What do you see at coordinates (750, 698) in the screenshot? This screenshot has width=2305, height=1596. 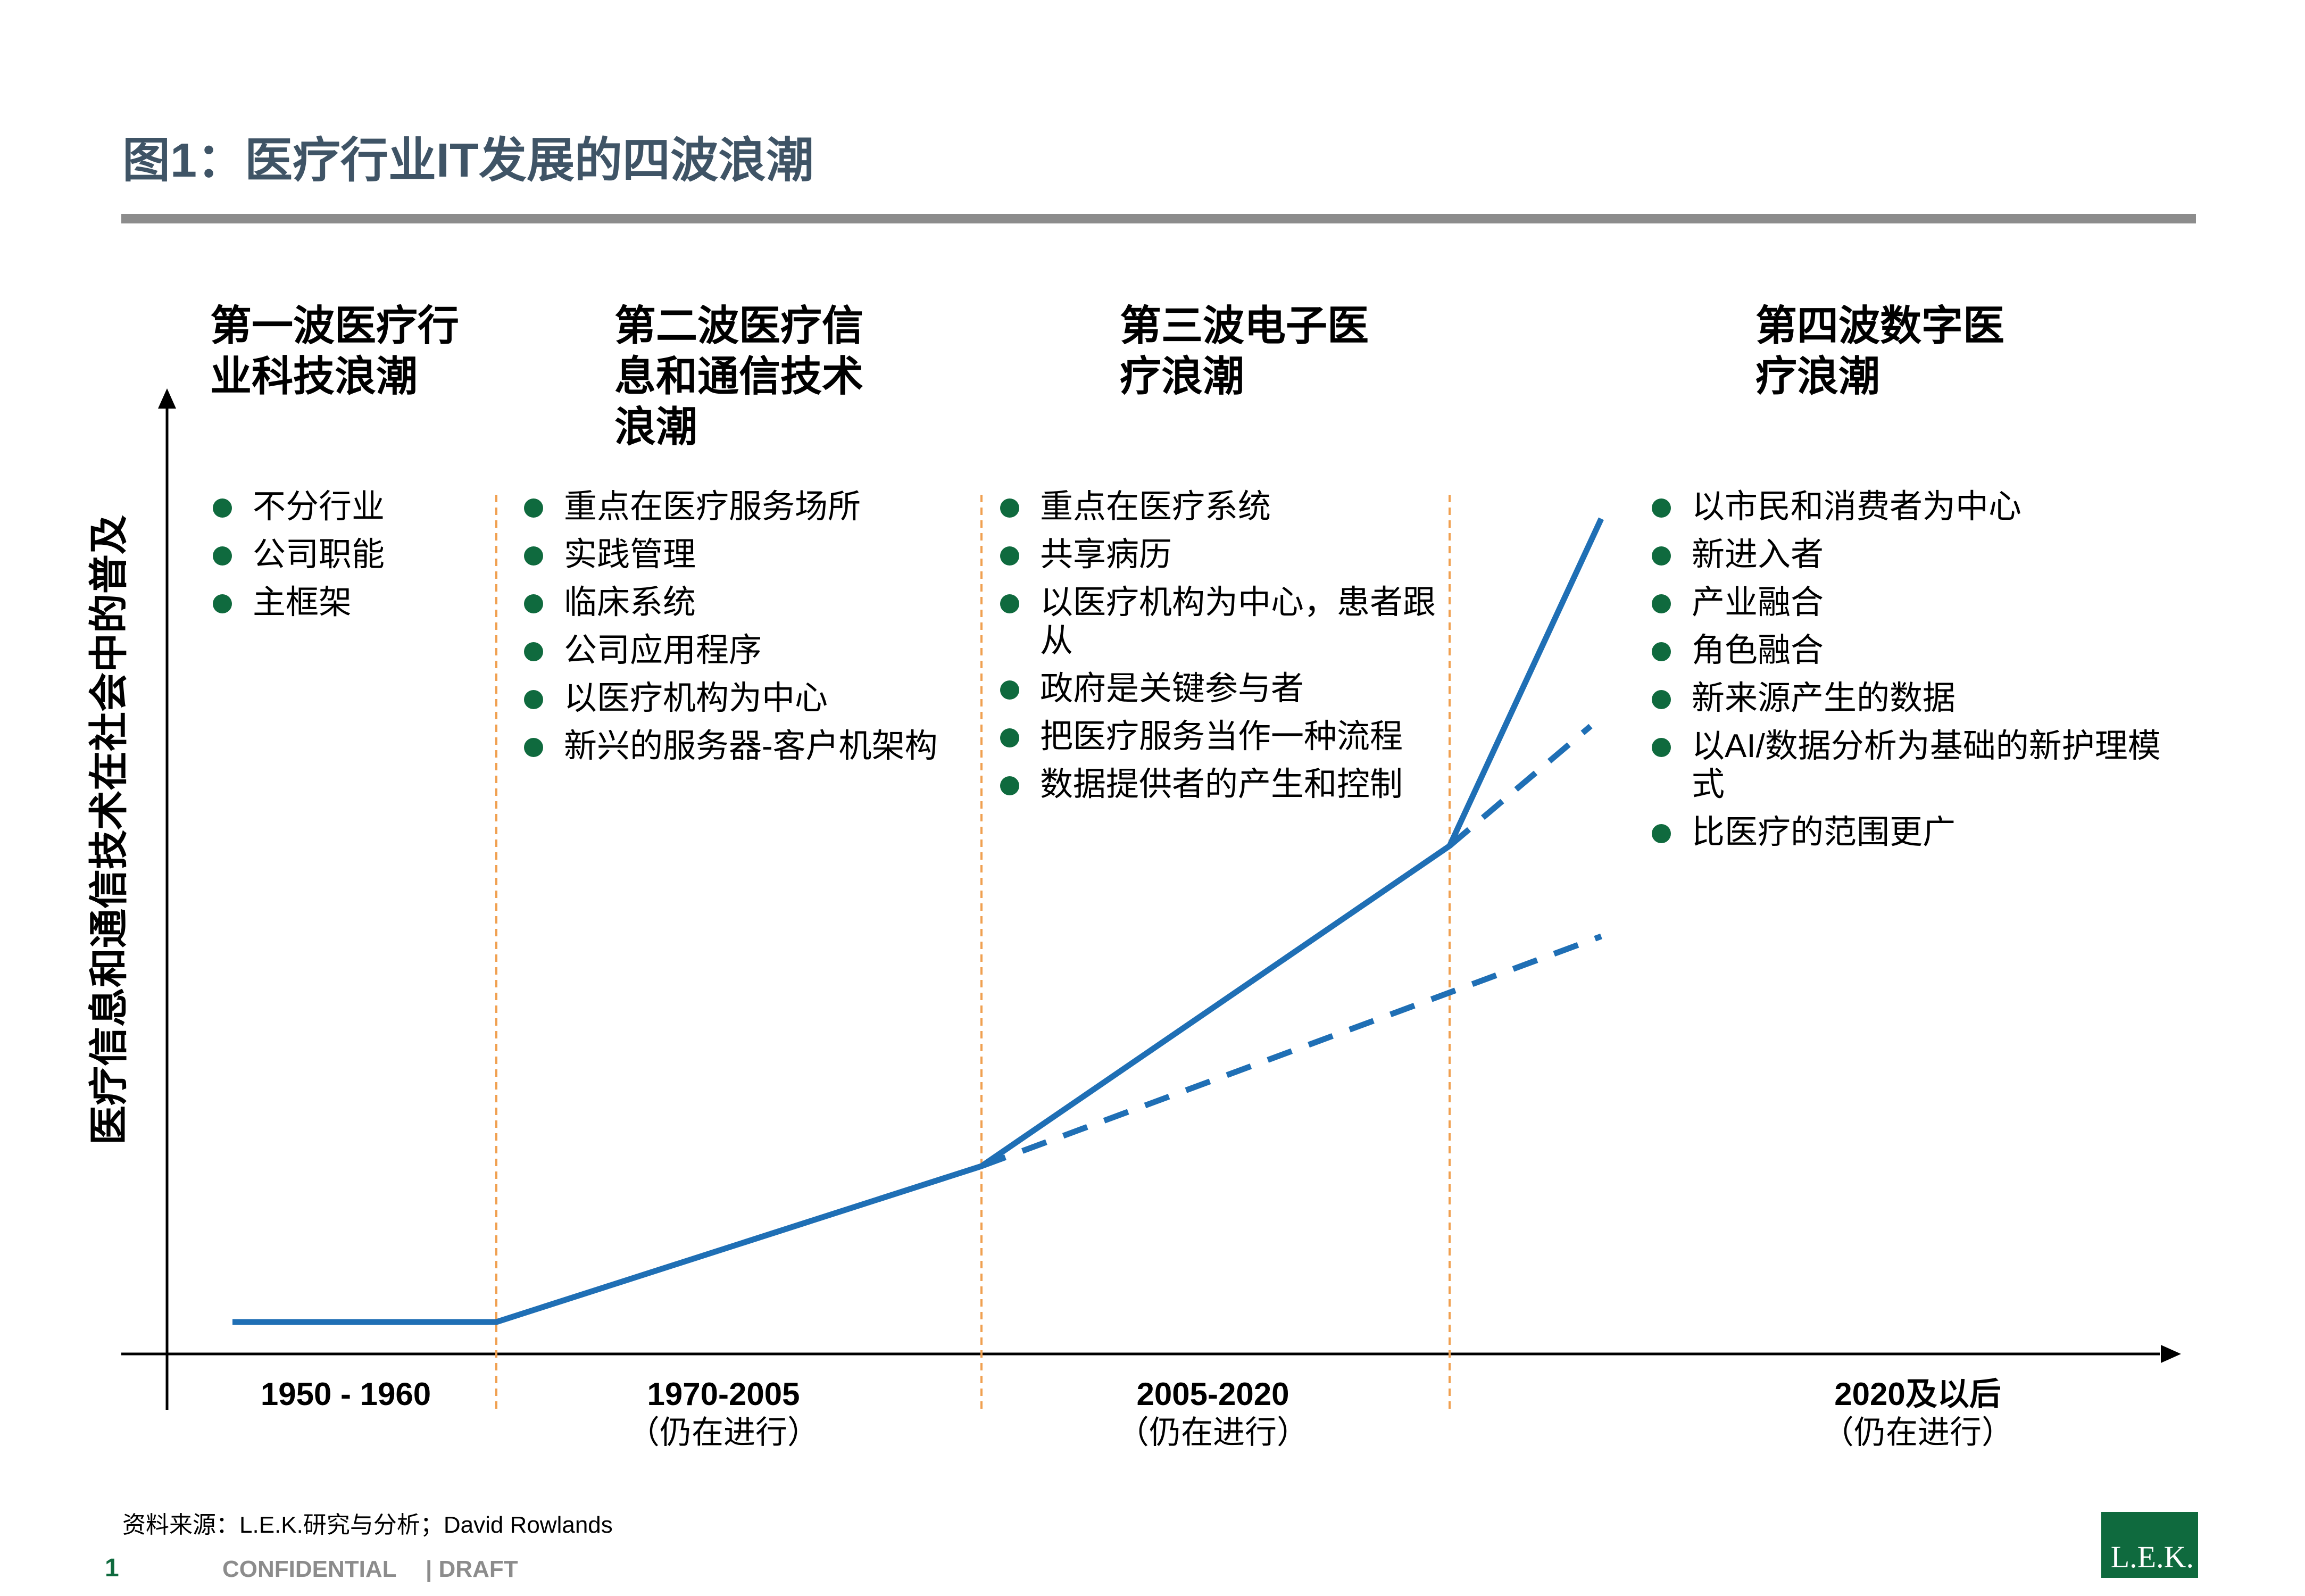 I see `bullet-item: 以医疗机构为中心` at bounding box center [750, 698].